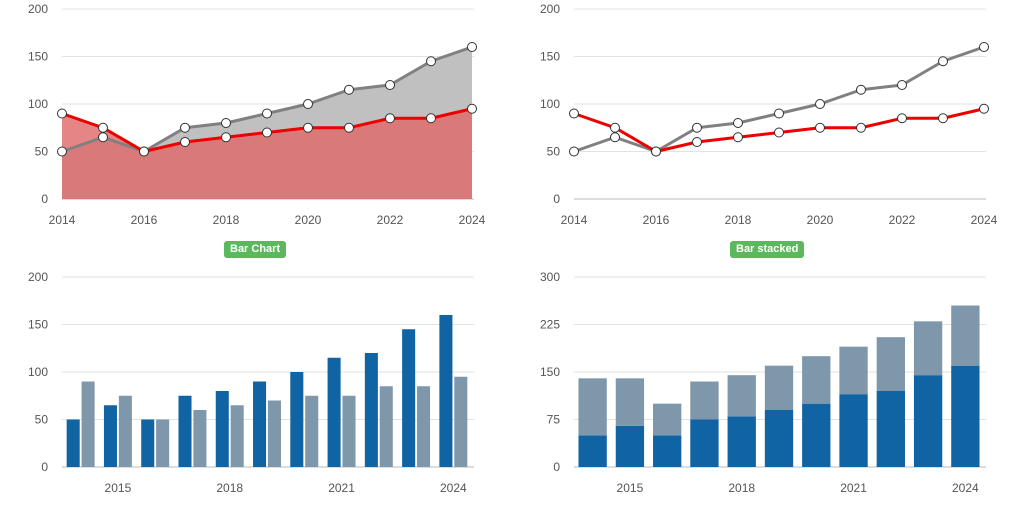  I want to click on bar-chart-button: Bar Chart, so click(255, 249).